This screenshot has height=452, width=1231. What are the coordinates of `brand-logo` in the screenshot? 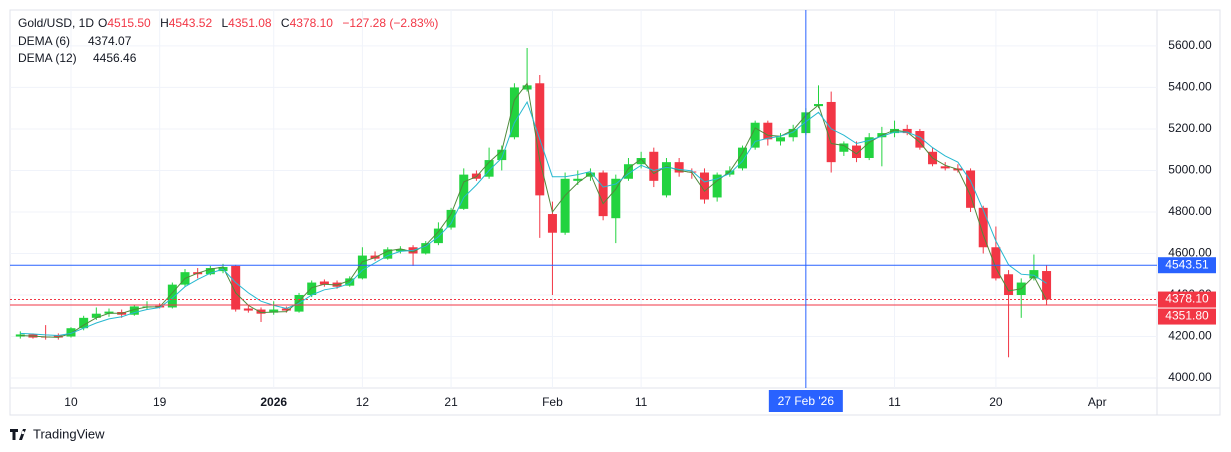 It's located at (18, 434).